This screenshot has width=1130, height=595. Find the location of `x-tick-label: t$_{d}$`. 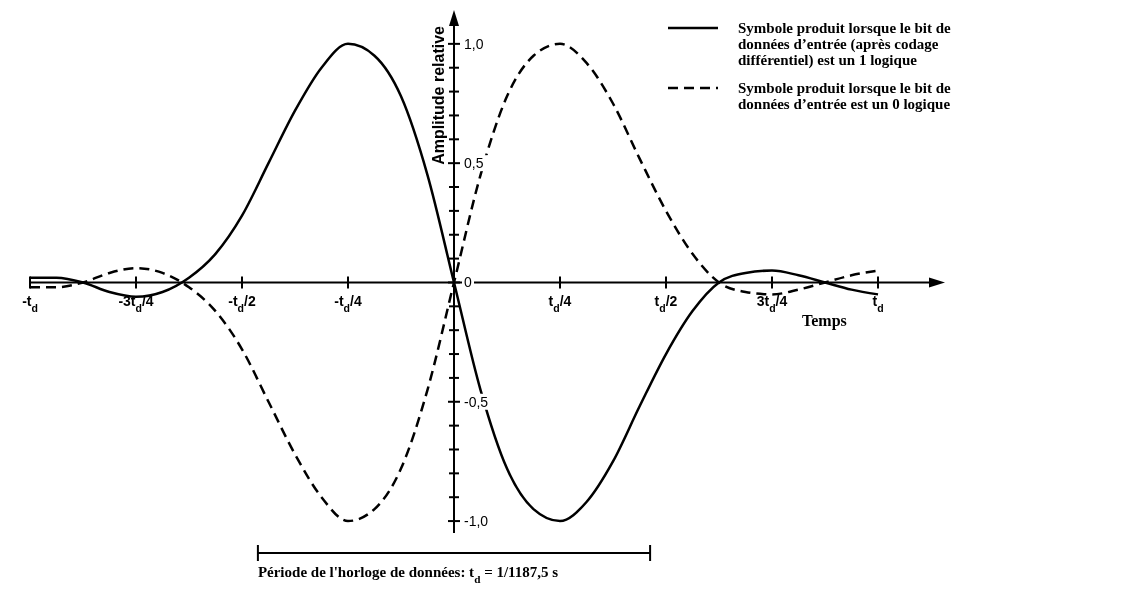

x-tick-label: t$_{d}$ is located at coordinates (878, 304).